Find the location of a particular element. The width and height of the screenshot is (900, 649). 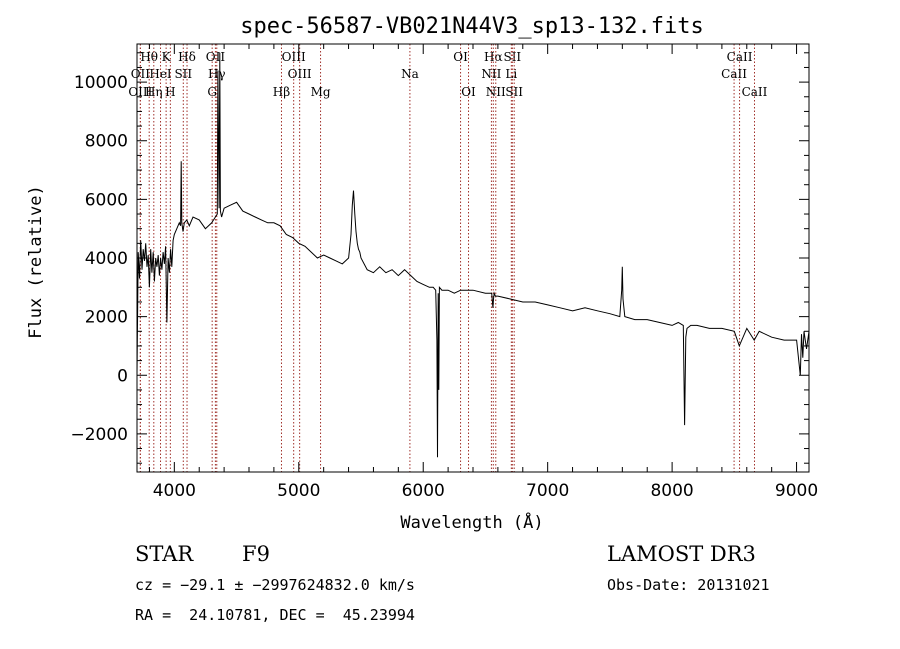

marker-label: G is located at coordinates (212, 92).